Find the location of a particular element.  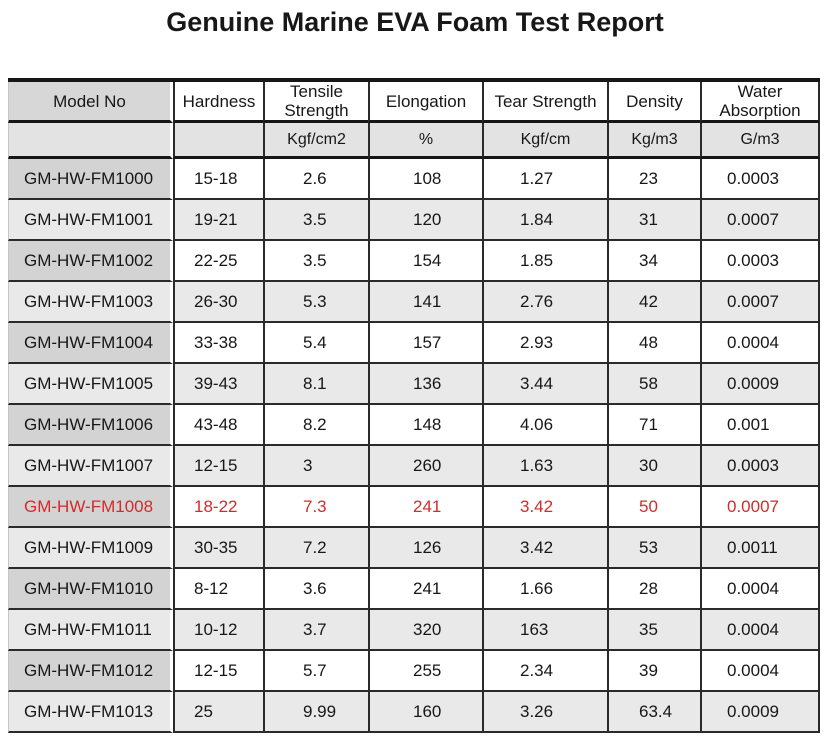

model-no-cell: GM-HW-FM1005 is located at coordinates (90, 384).